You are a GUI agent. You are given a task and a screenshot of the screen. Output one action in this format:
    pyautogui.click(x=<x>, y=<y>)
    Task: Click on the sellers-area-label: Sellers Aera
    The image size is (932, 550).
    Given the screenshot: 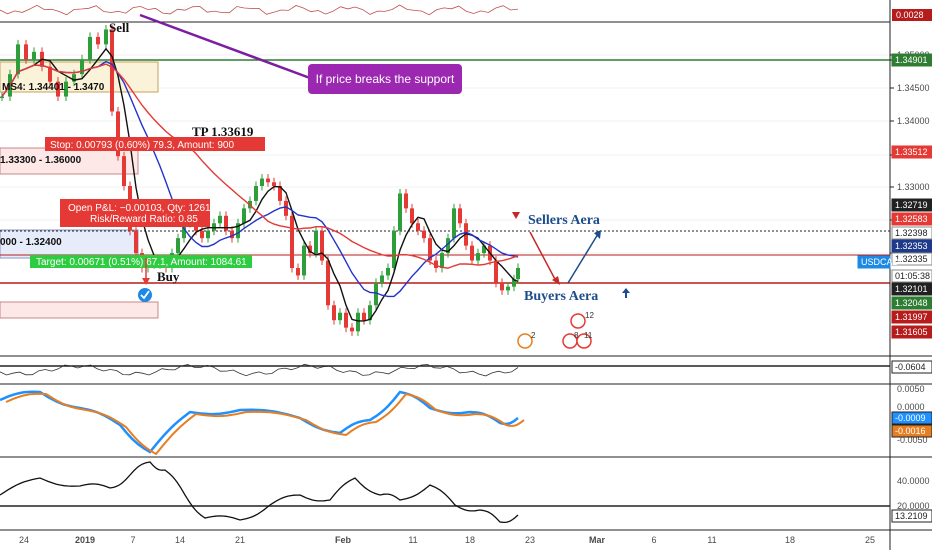 What is the action you would take?
    pyautogui.click(x=564, y=220)
    